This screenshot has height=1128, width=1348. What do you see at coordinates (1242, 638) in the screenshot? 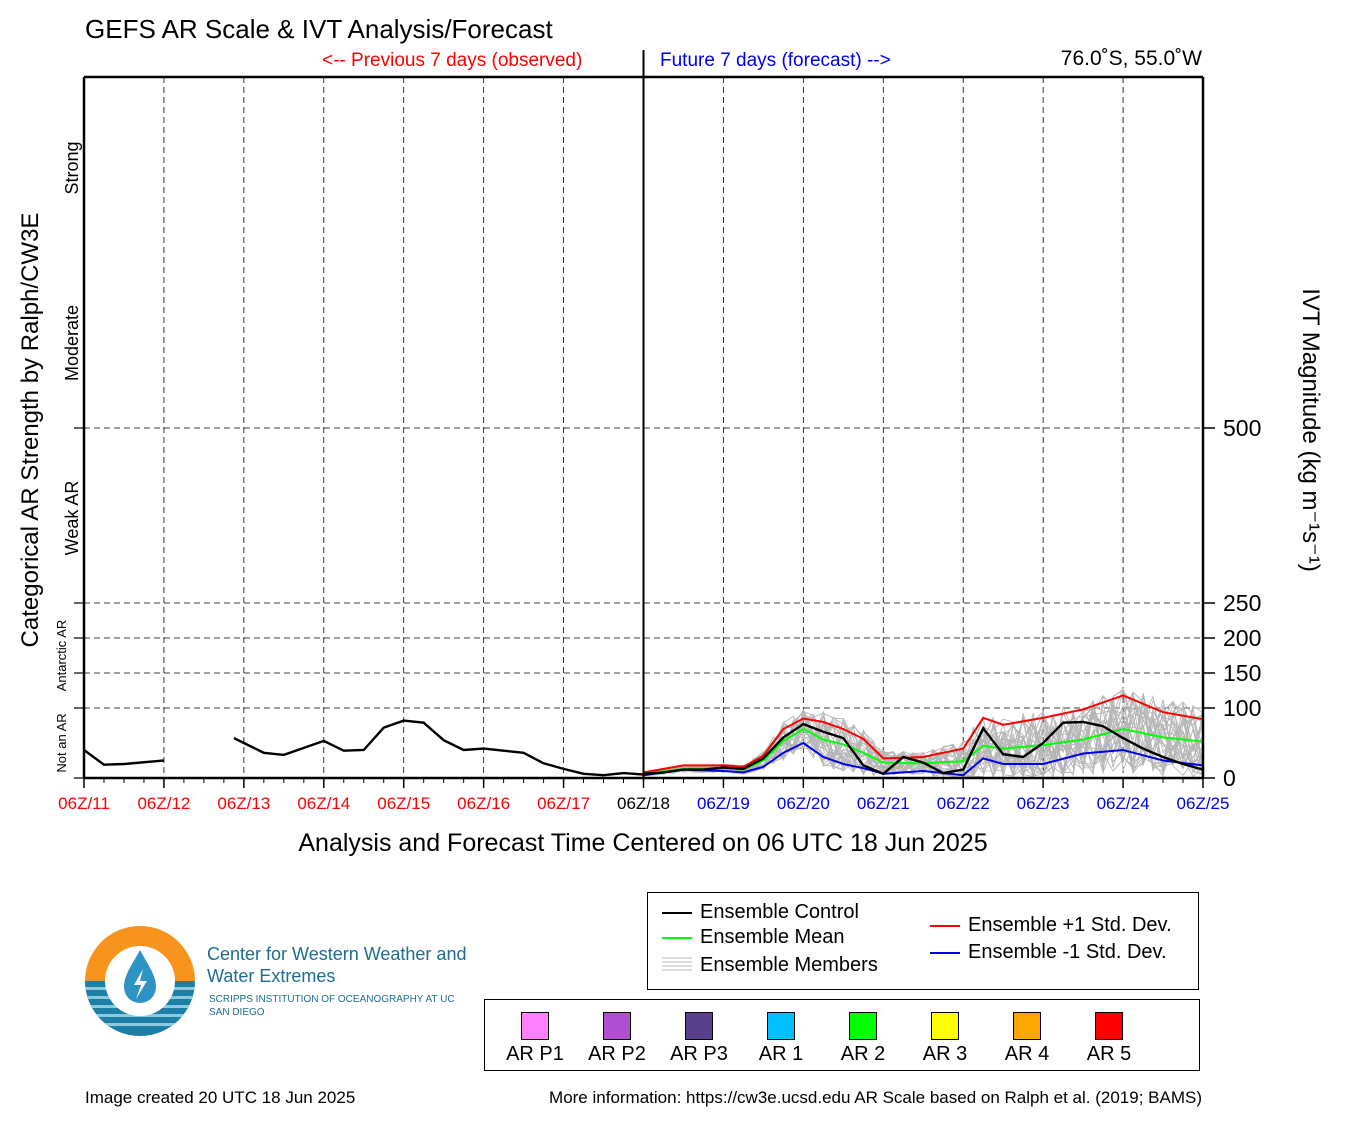
I see `y-tick-label: 200` at bounding box center [1242, 638].